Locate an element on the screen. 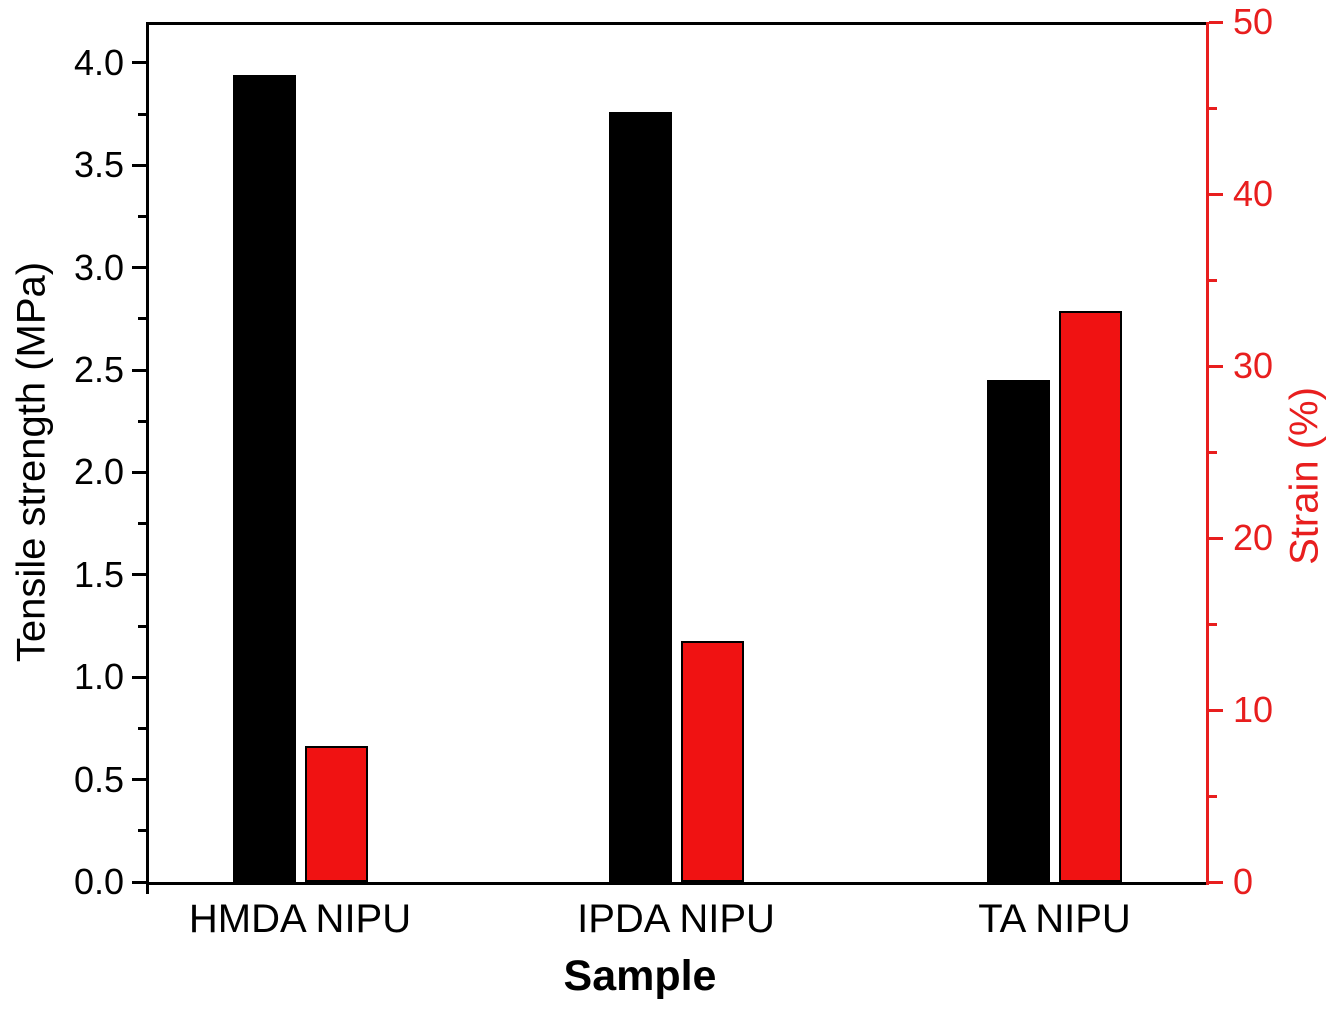 The width and height of the screenshot is (1339, 1010). left-axis-title: Tensile strength (MPa) is located at coordinates (31, 462).